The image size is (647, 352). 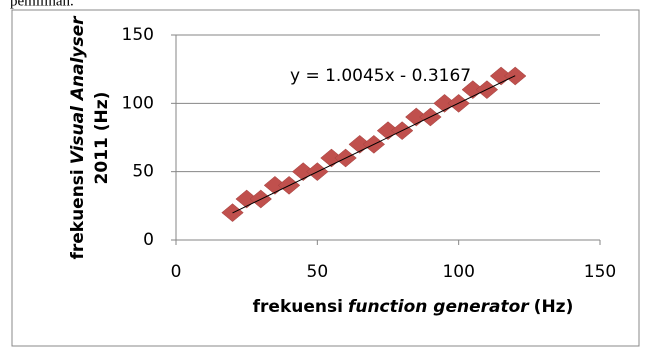 What do you see at coordinates (78, 89) in the screenshot?
I see `y-label-part: Visual Analyser` at bounding box center [78, 89].